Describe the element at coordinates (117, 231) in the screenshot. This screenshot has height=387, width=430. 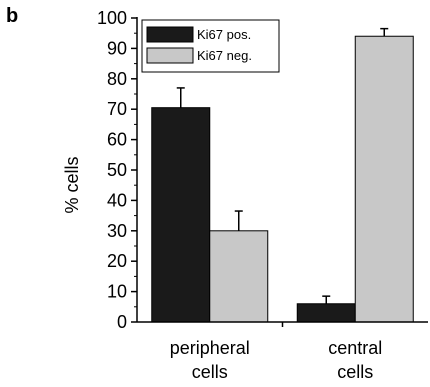
I see `y-tick-label: 30` at that location.